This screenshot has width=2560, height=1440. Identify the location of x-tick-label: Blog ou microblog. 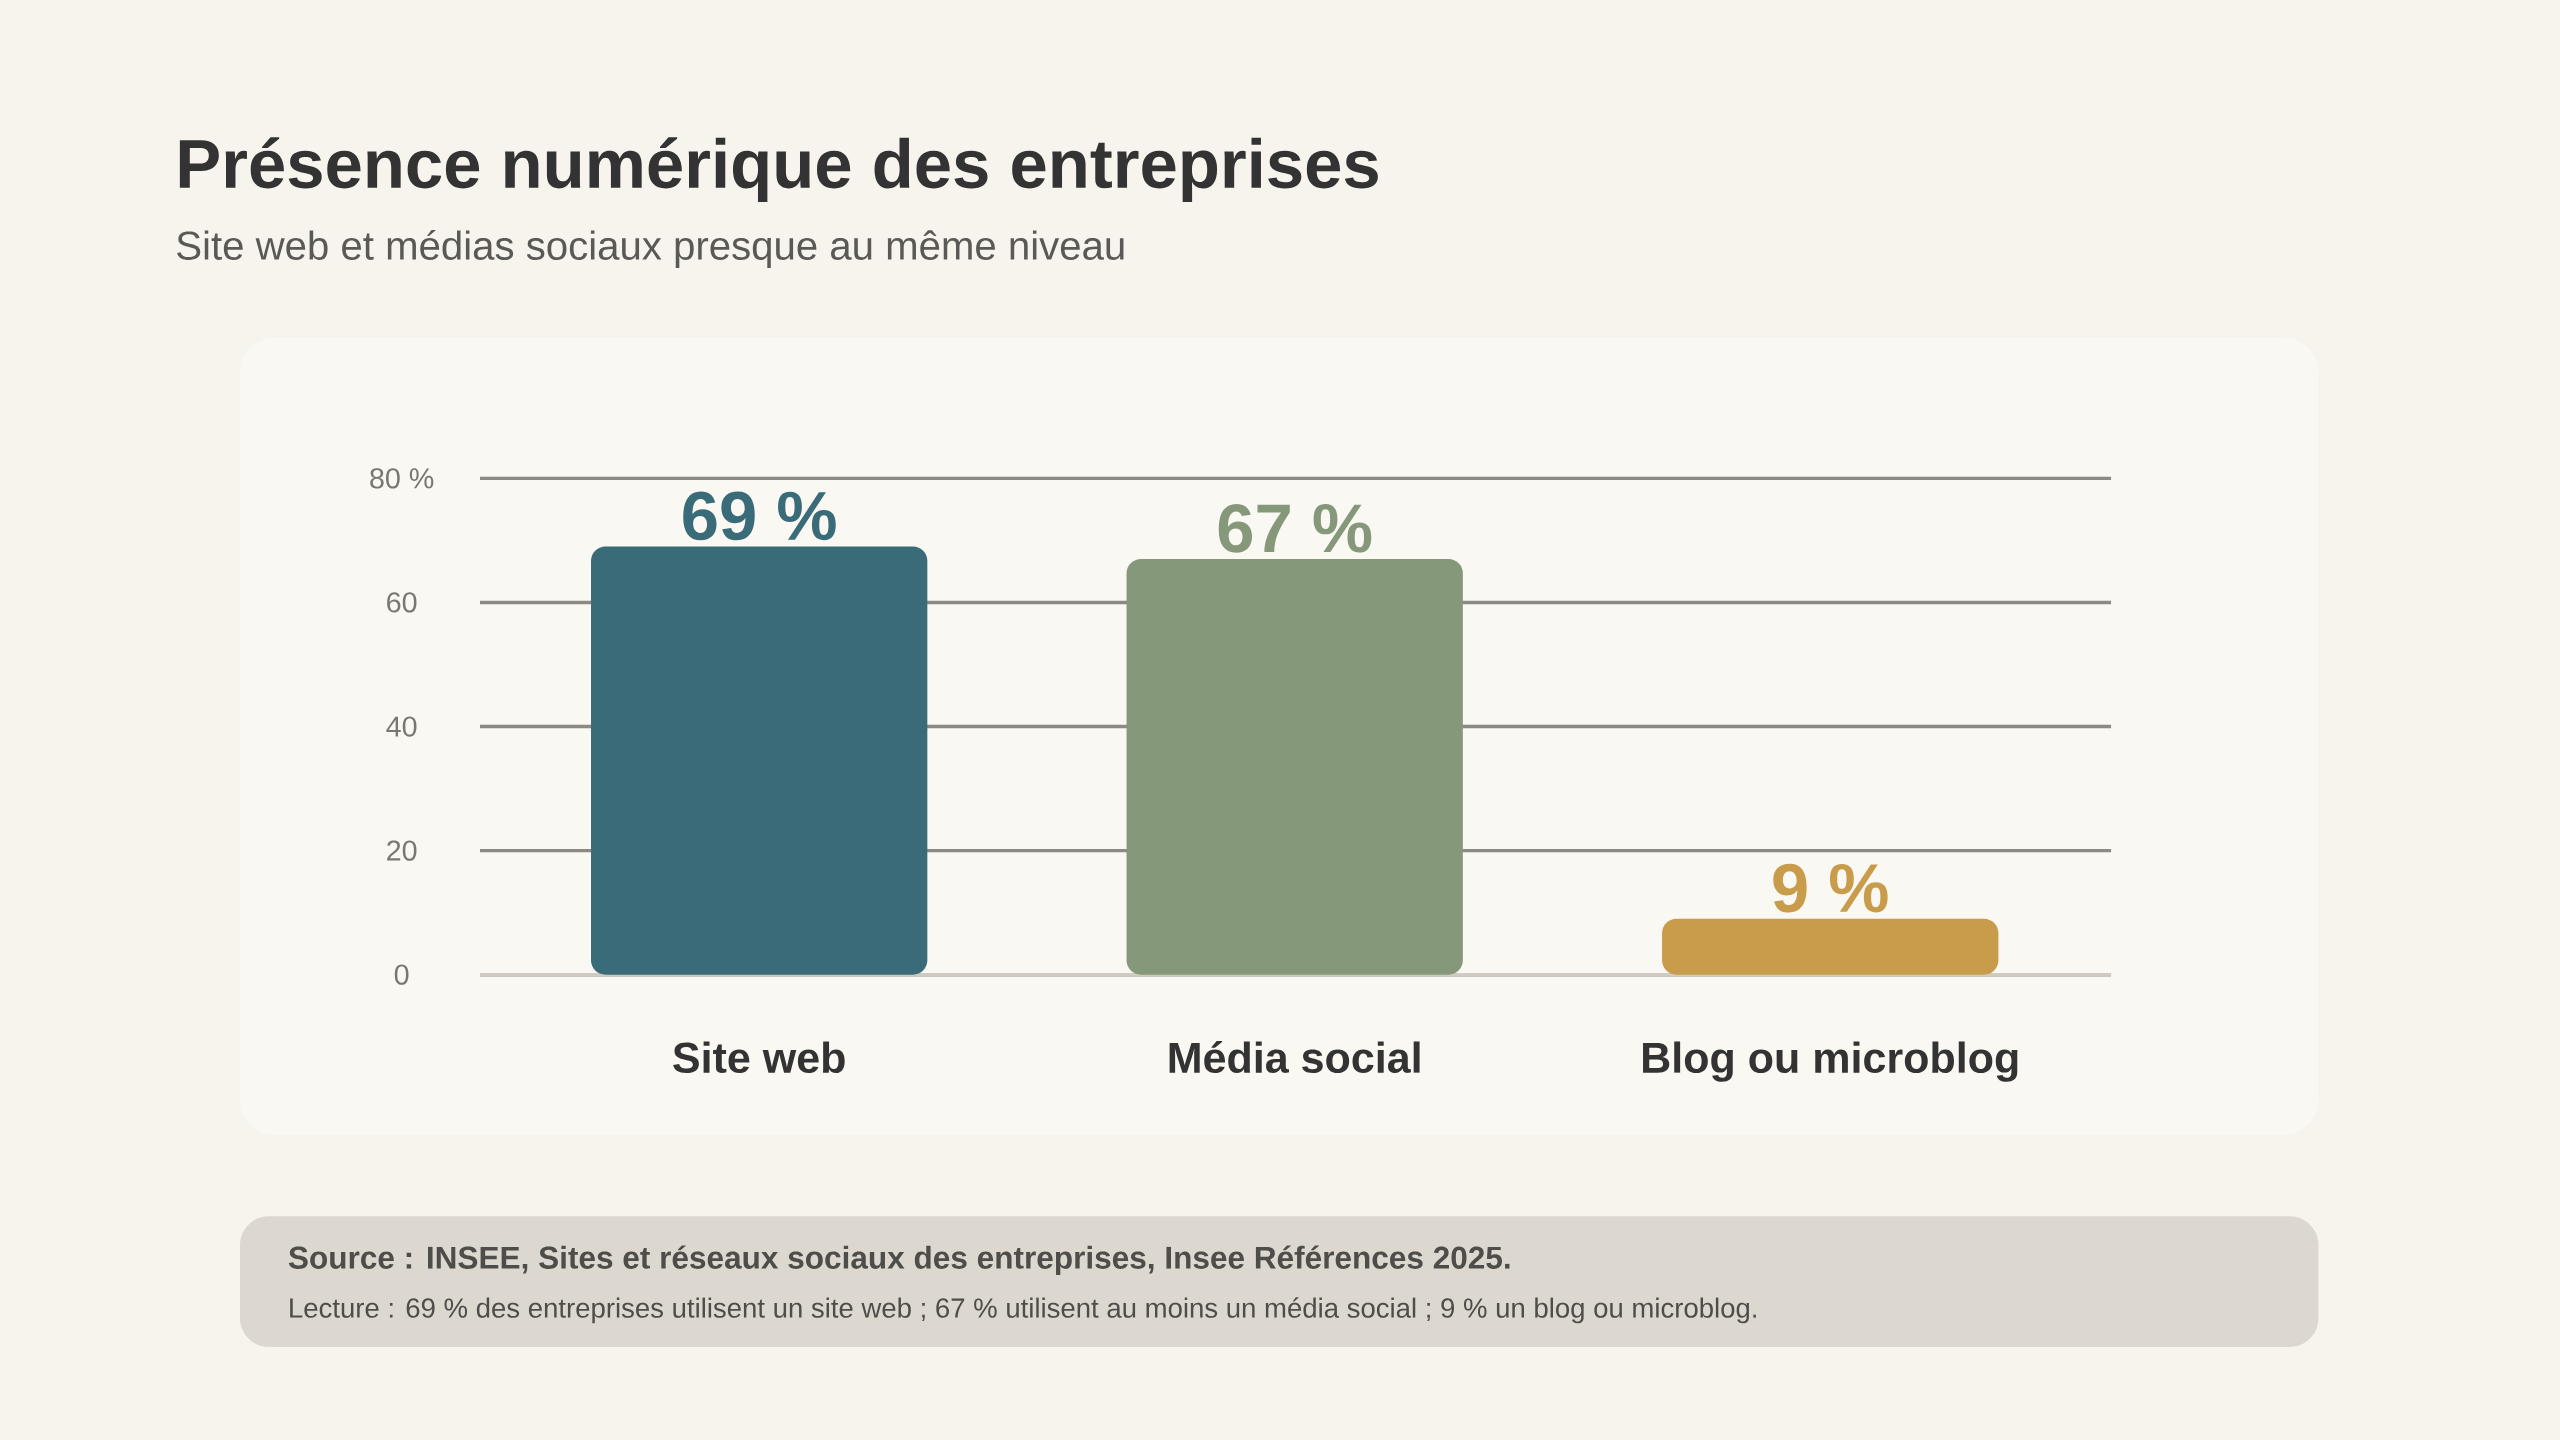
(1830, 1061).